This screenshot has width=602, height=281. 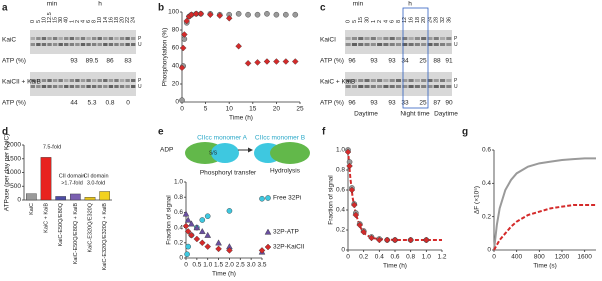 What do you see at coordinates (426, 257) in the screenshot?
I see `x-tick-label: 1.0` at bounding box center [426, 257].